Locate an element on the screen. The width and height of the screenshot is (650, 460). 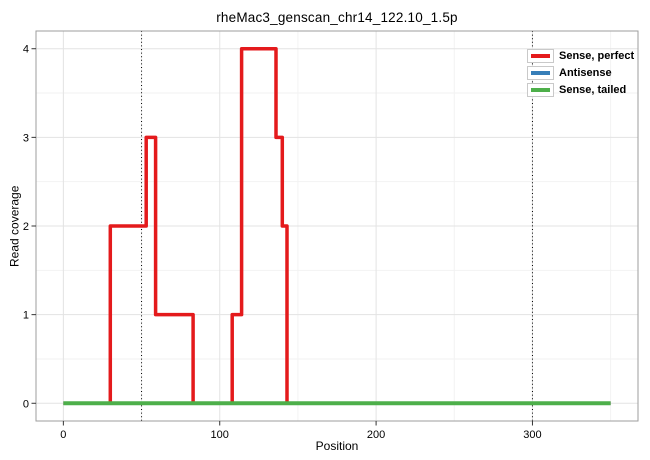
chart-title: rheMac3_genscan_chr14_122.10_1.5p is located at coordinates (337, 17).